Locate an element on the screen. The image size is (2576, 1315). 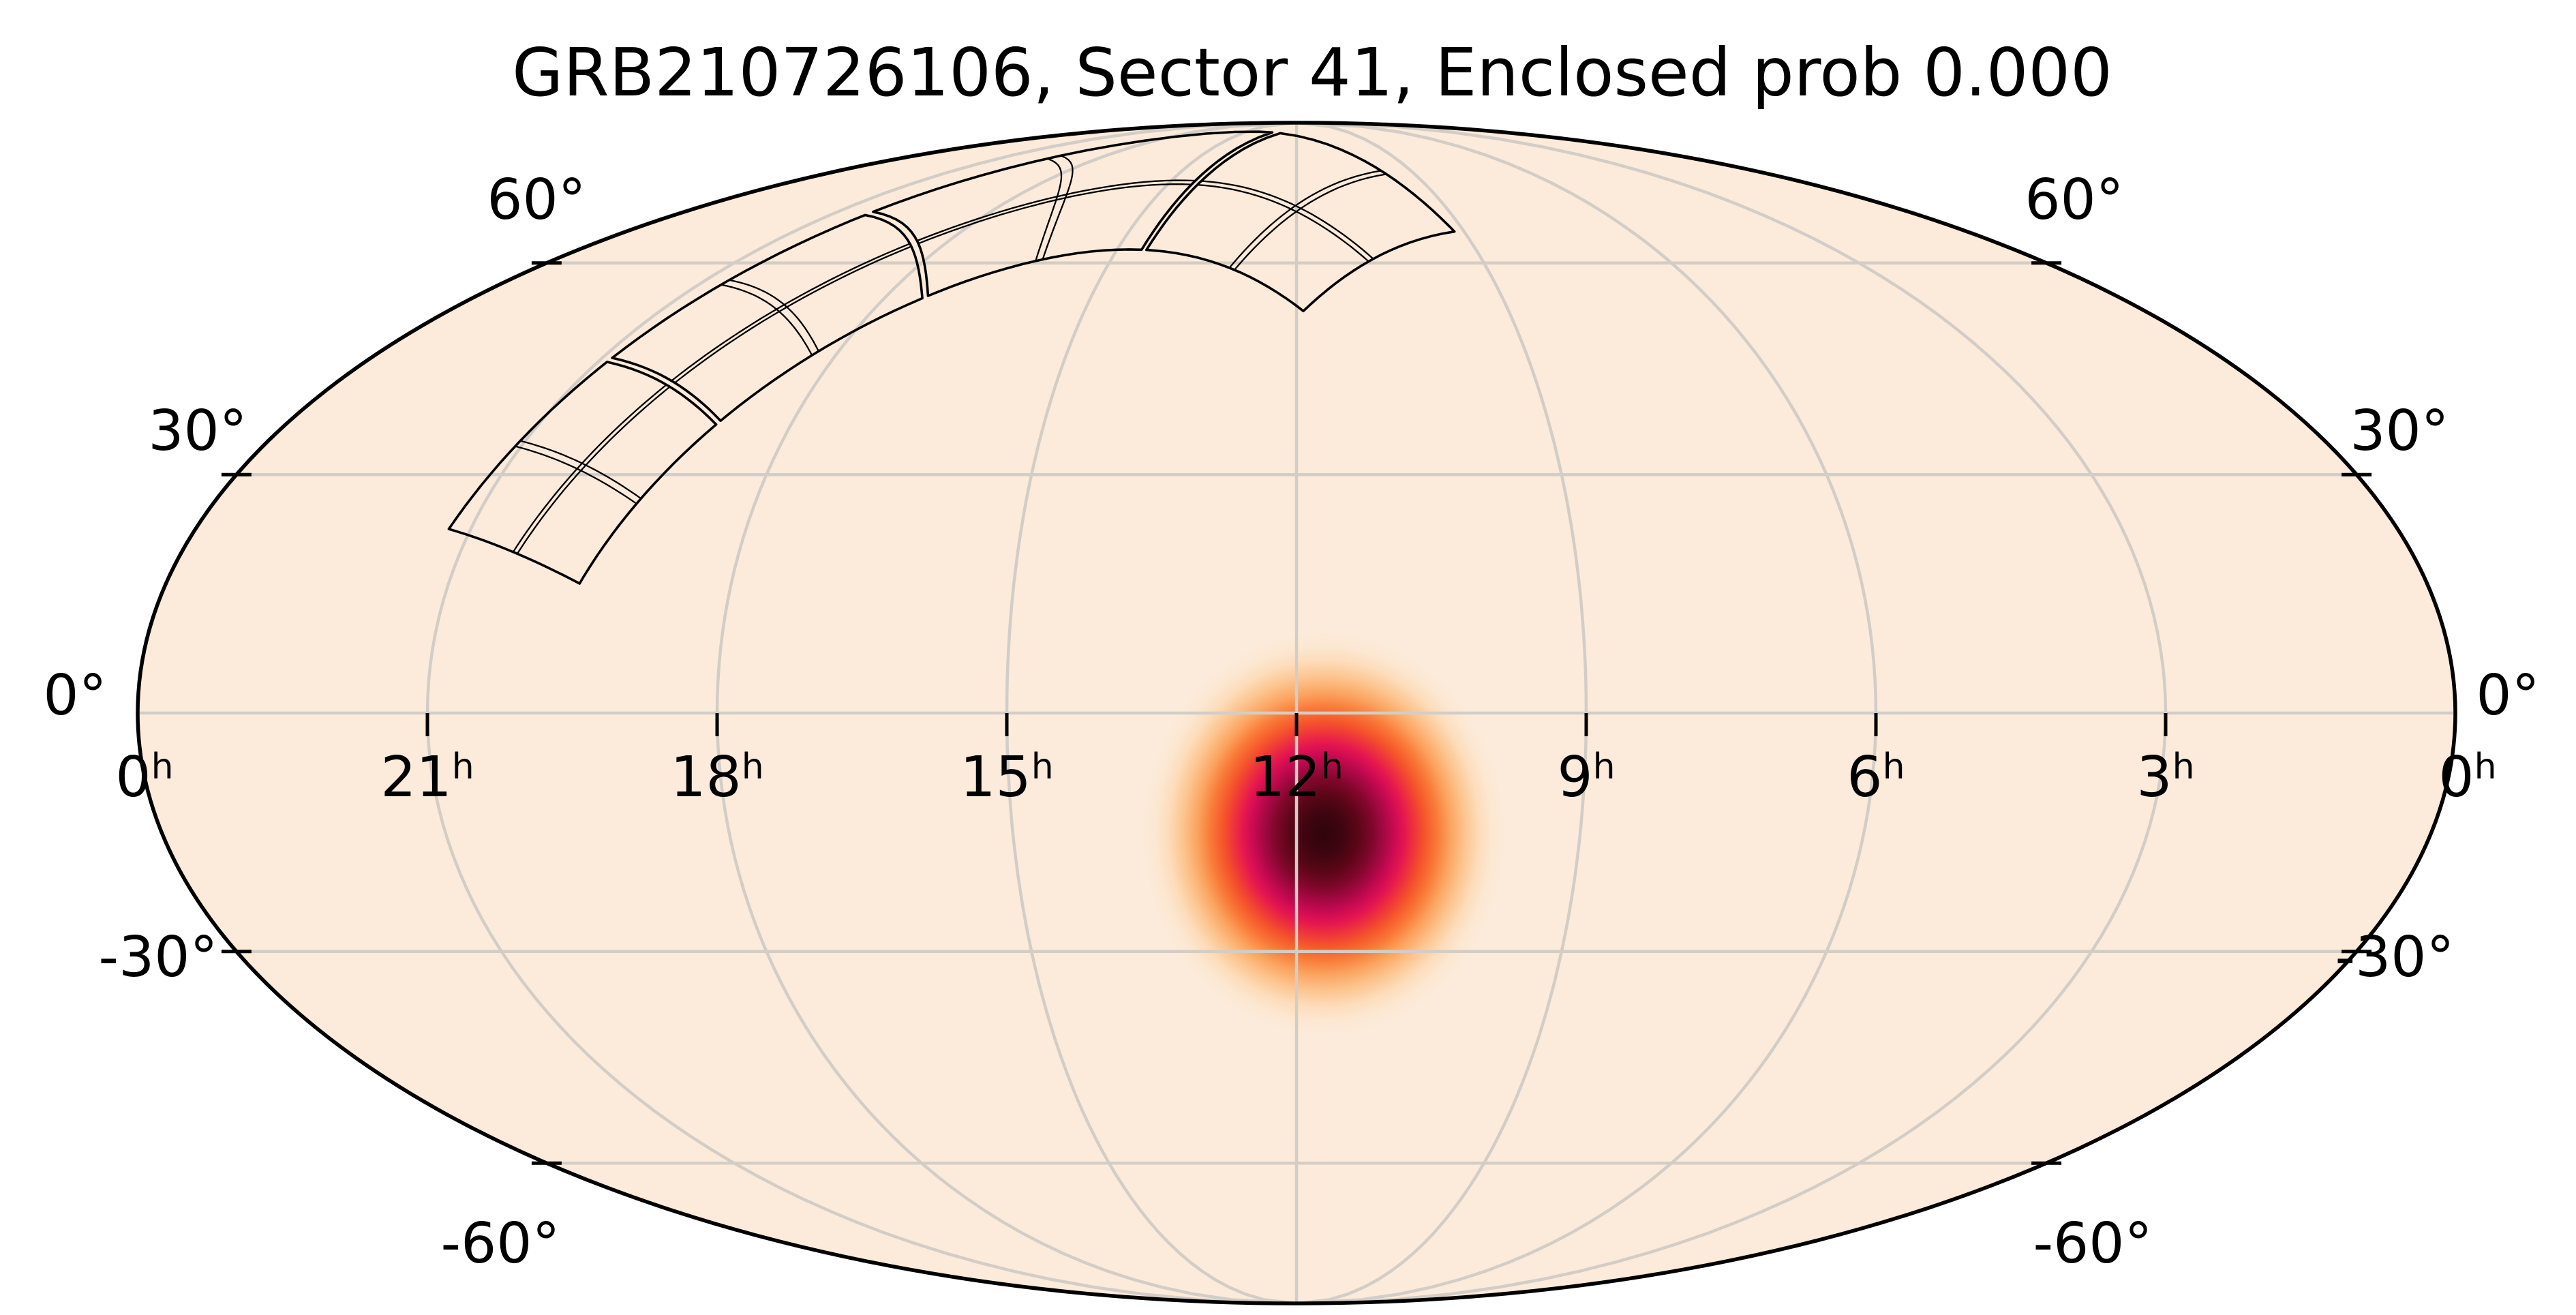
dec-label-left-60: 60° is located at coordinates (536, 200).